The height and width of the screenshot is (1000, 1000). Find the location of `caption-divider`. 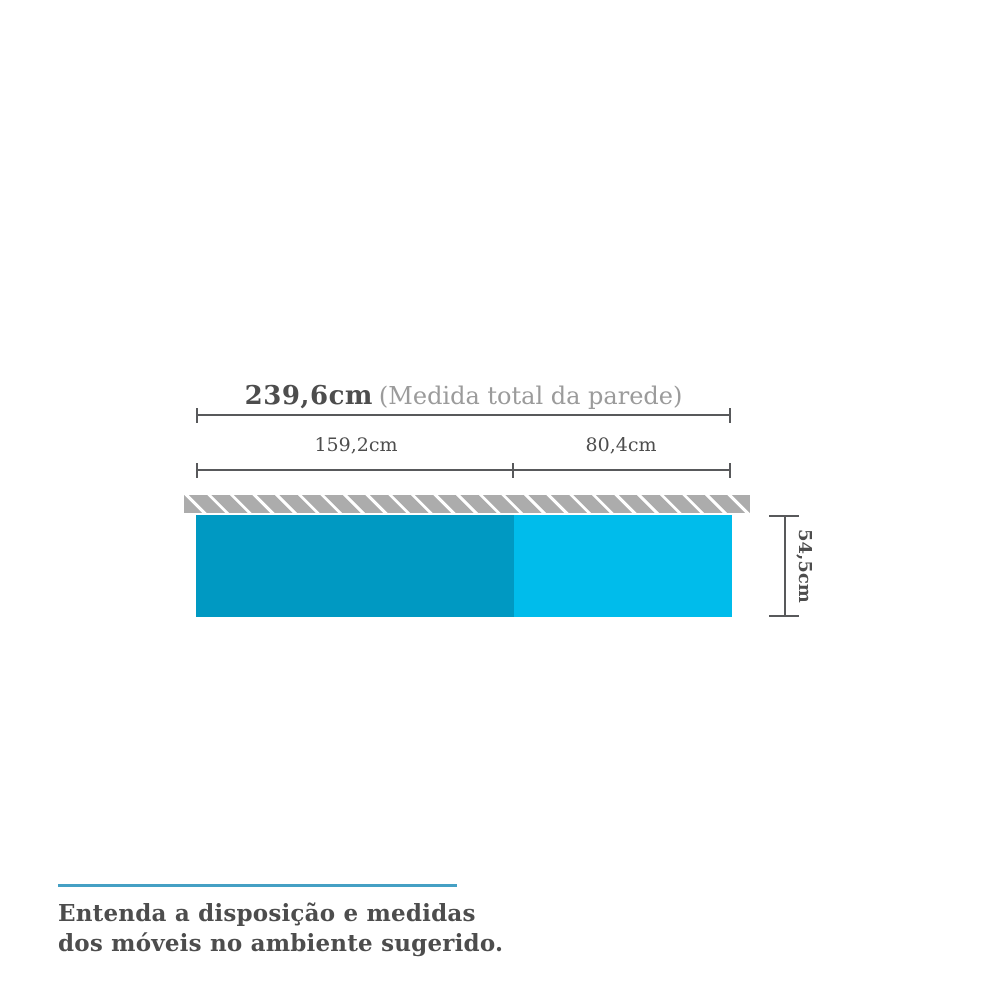

caption-divider is located at coordinates (257, 885).